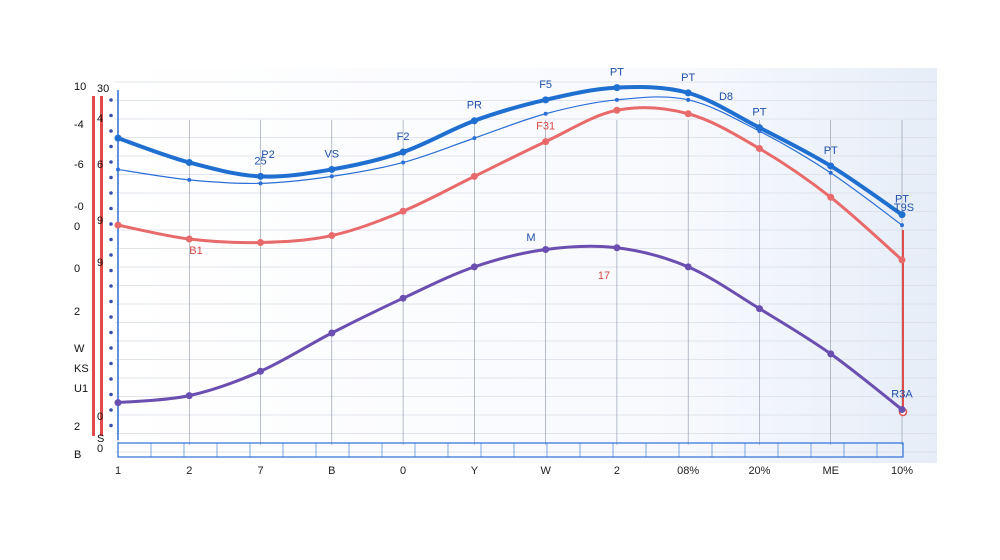 This screenshot has height=560, width=1000. Describe the element at coordinates (79, 207) in the screenshot. I see `y-tick-label-left: -0` at that location.